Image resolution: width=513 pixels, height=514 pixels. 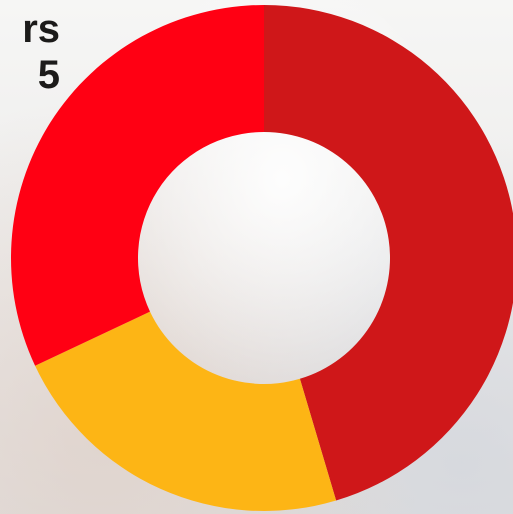 What do you see at coordinates (30, 52) in the screenshot?
I see `chart-title-fragment: rs 5` at bounding box center [30, 52].